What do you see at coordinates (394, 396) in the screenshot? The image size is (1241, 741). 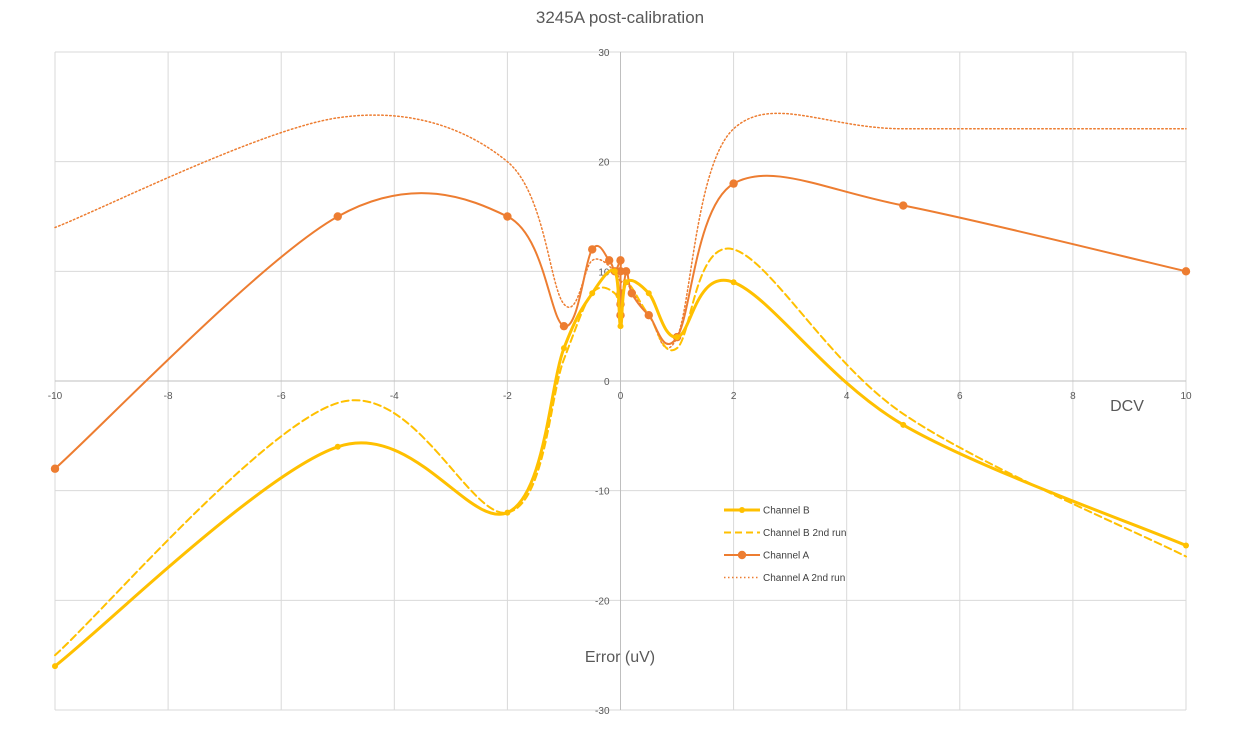 I see `x-tick-label: -4` at bounding box center [394, 396].